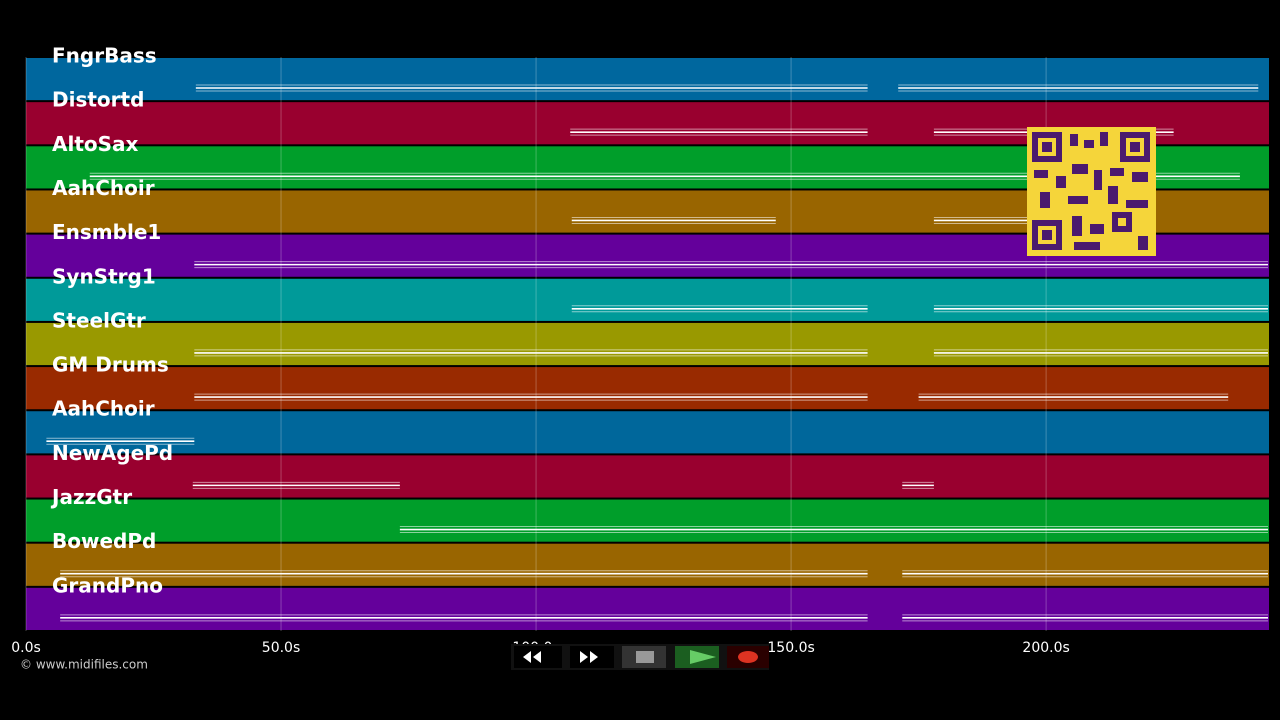 This screenshot has width=1280, height=720. I want to click on qr-code, so click(1091, 191).